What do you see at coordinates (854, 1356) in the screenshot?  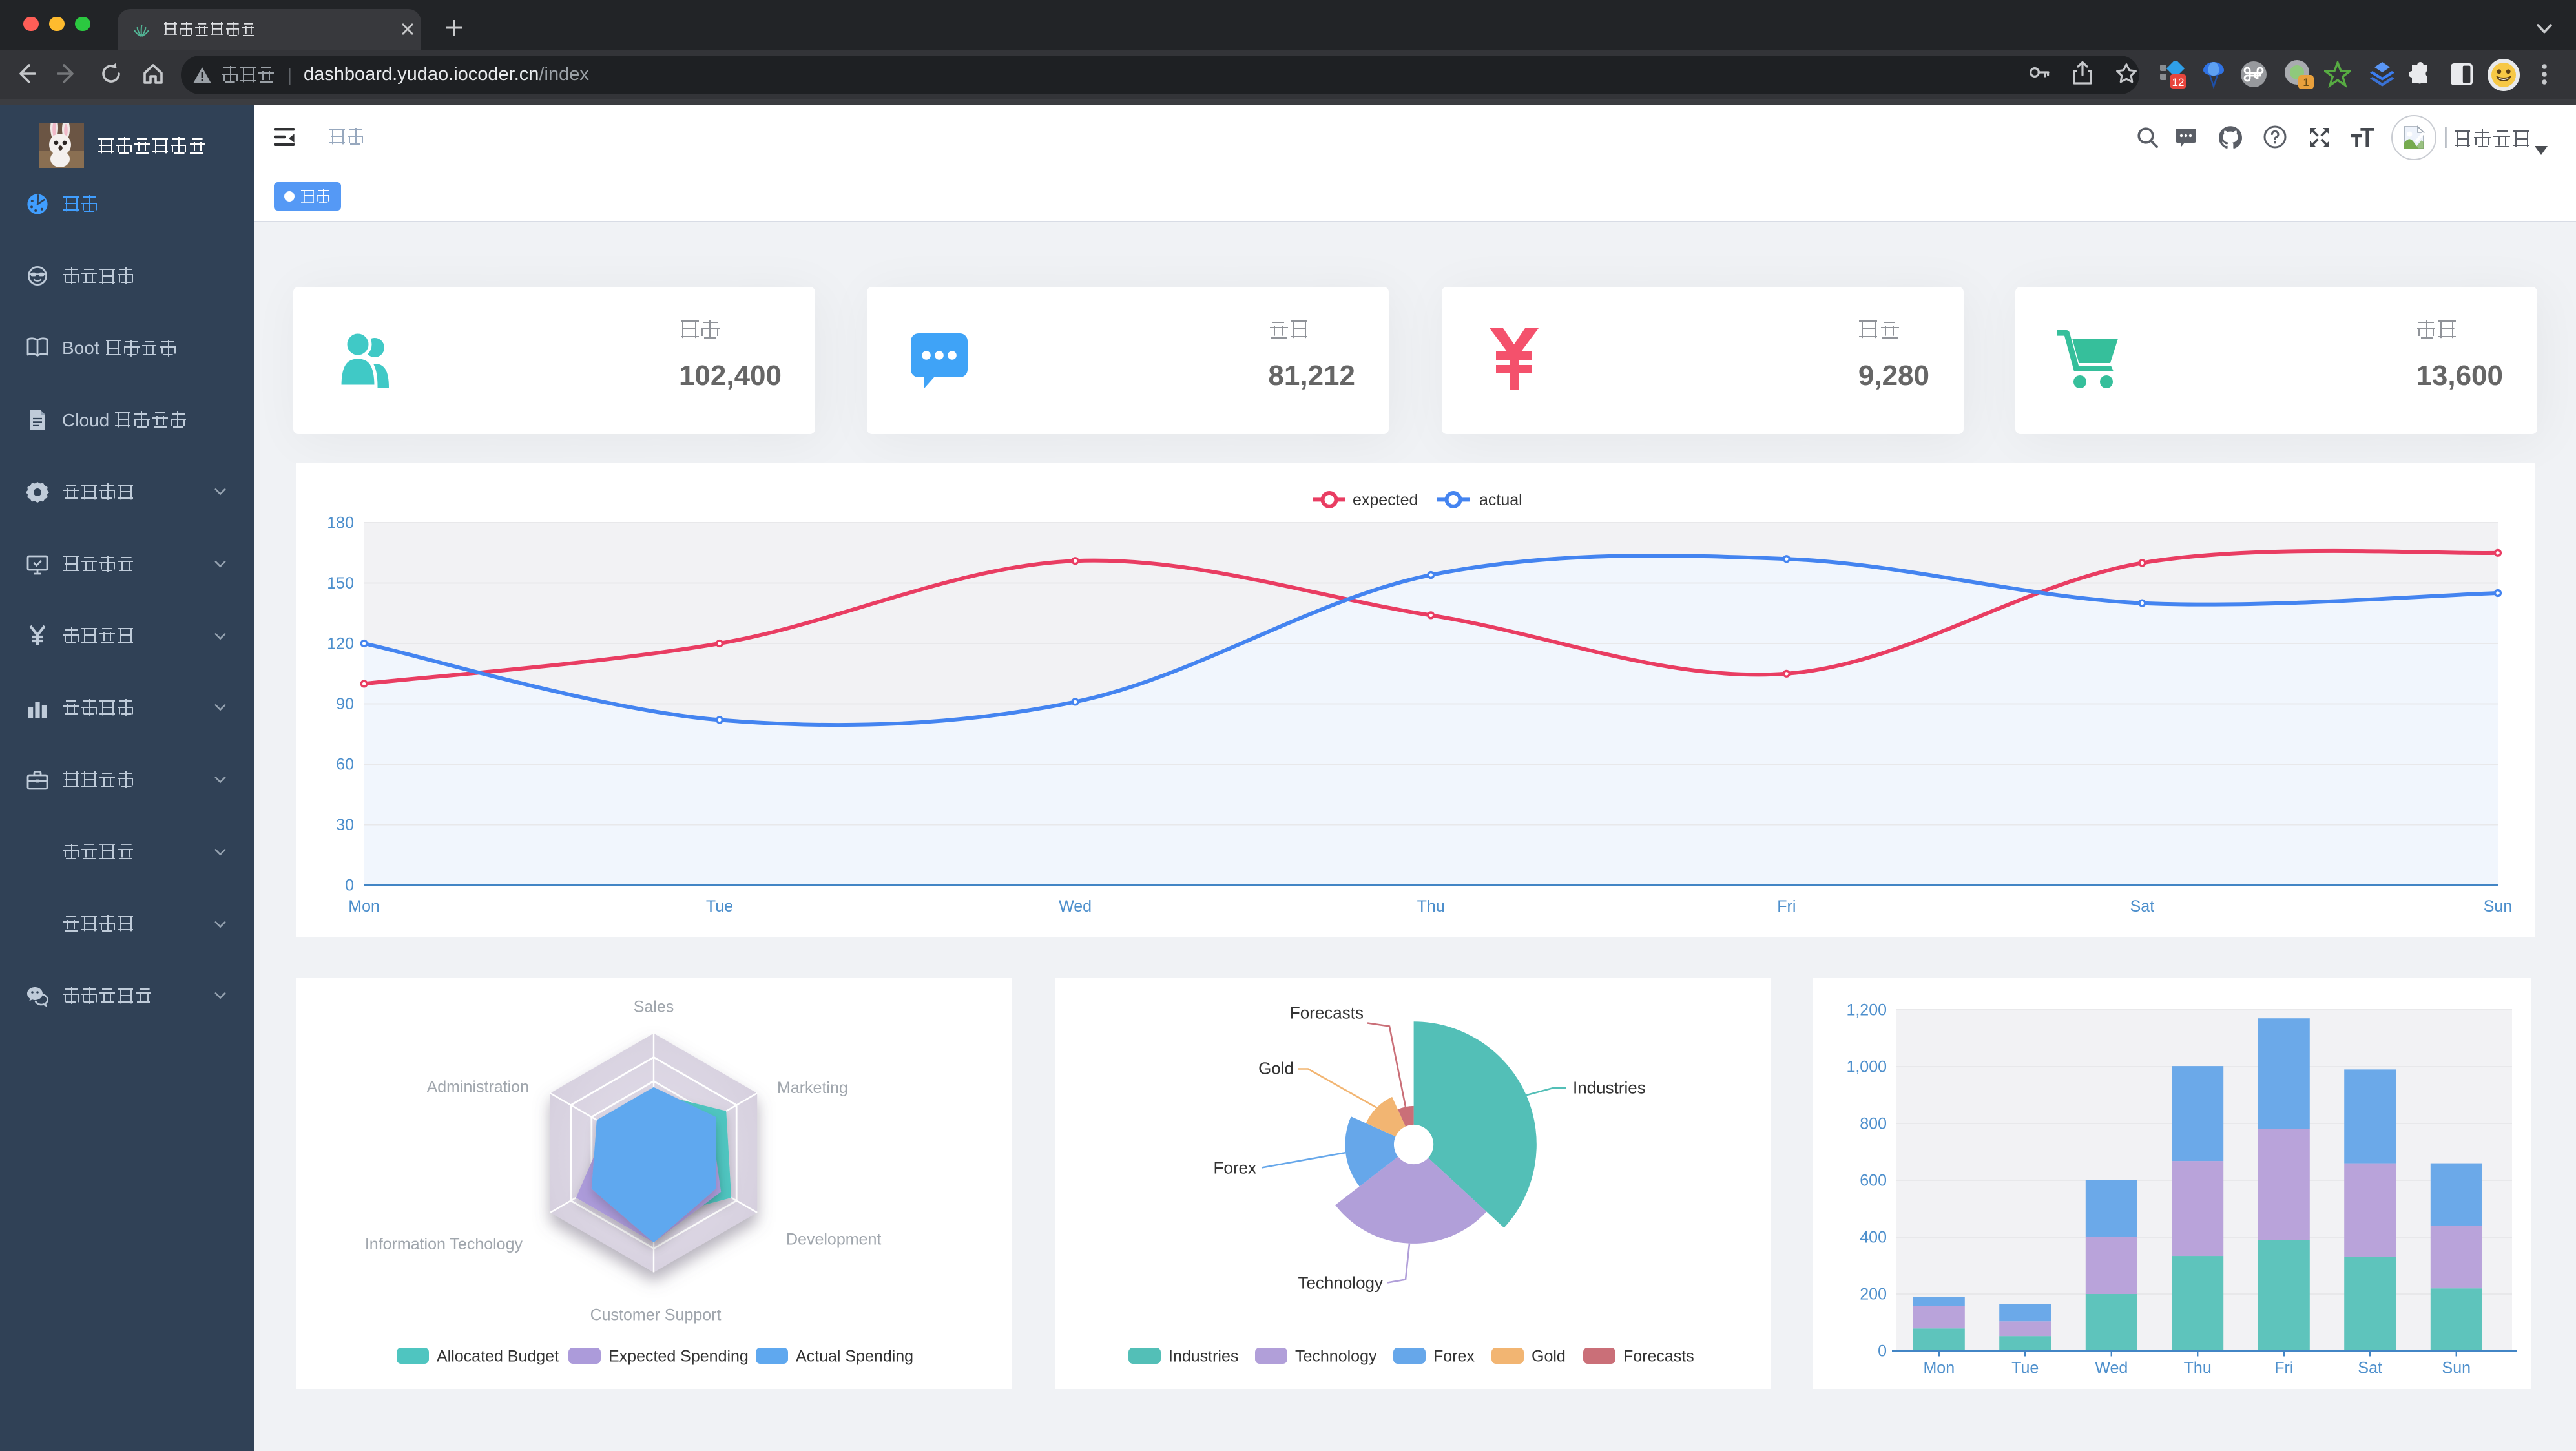 I see `svg-text: Actual Spending` at bounding box center [854, 1356].